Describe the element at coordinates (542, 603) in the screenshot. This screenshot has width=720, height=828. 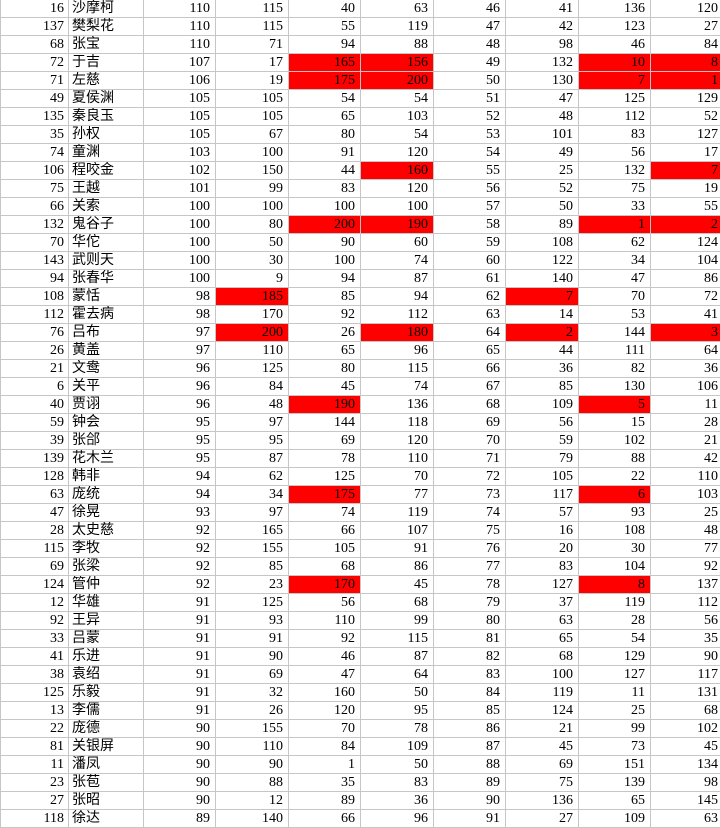
I see `cell-value: 37` at that location.